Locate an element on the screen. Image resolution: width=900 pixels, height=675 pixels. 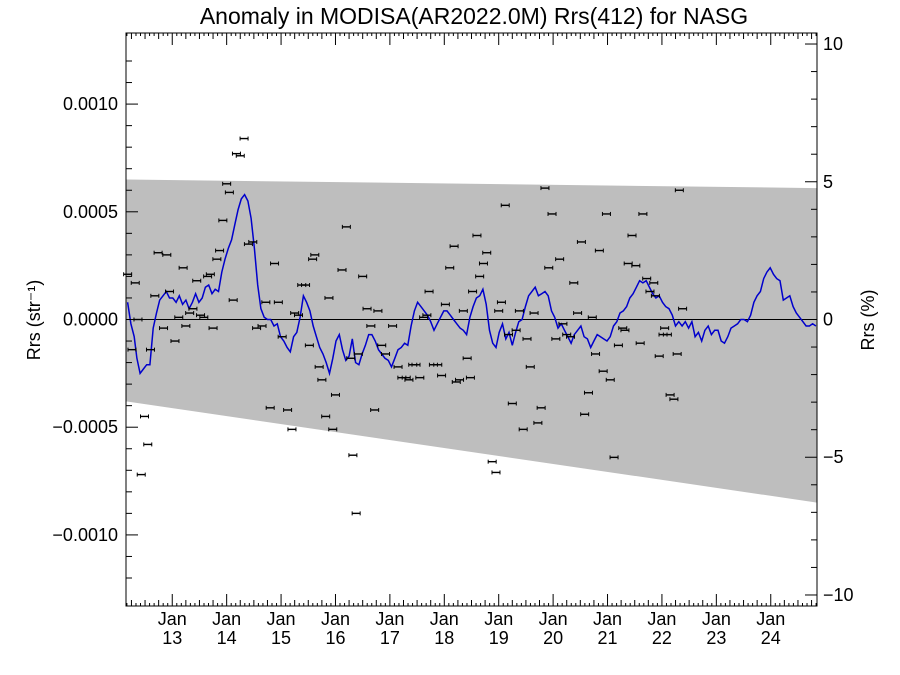
y-left-tick-label: 0.0000 is located at coordinates (90, 320).